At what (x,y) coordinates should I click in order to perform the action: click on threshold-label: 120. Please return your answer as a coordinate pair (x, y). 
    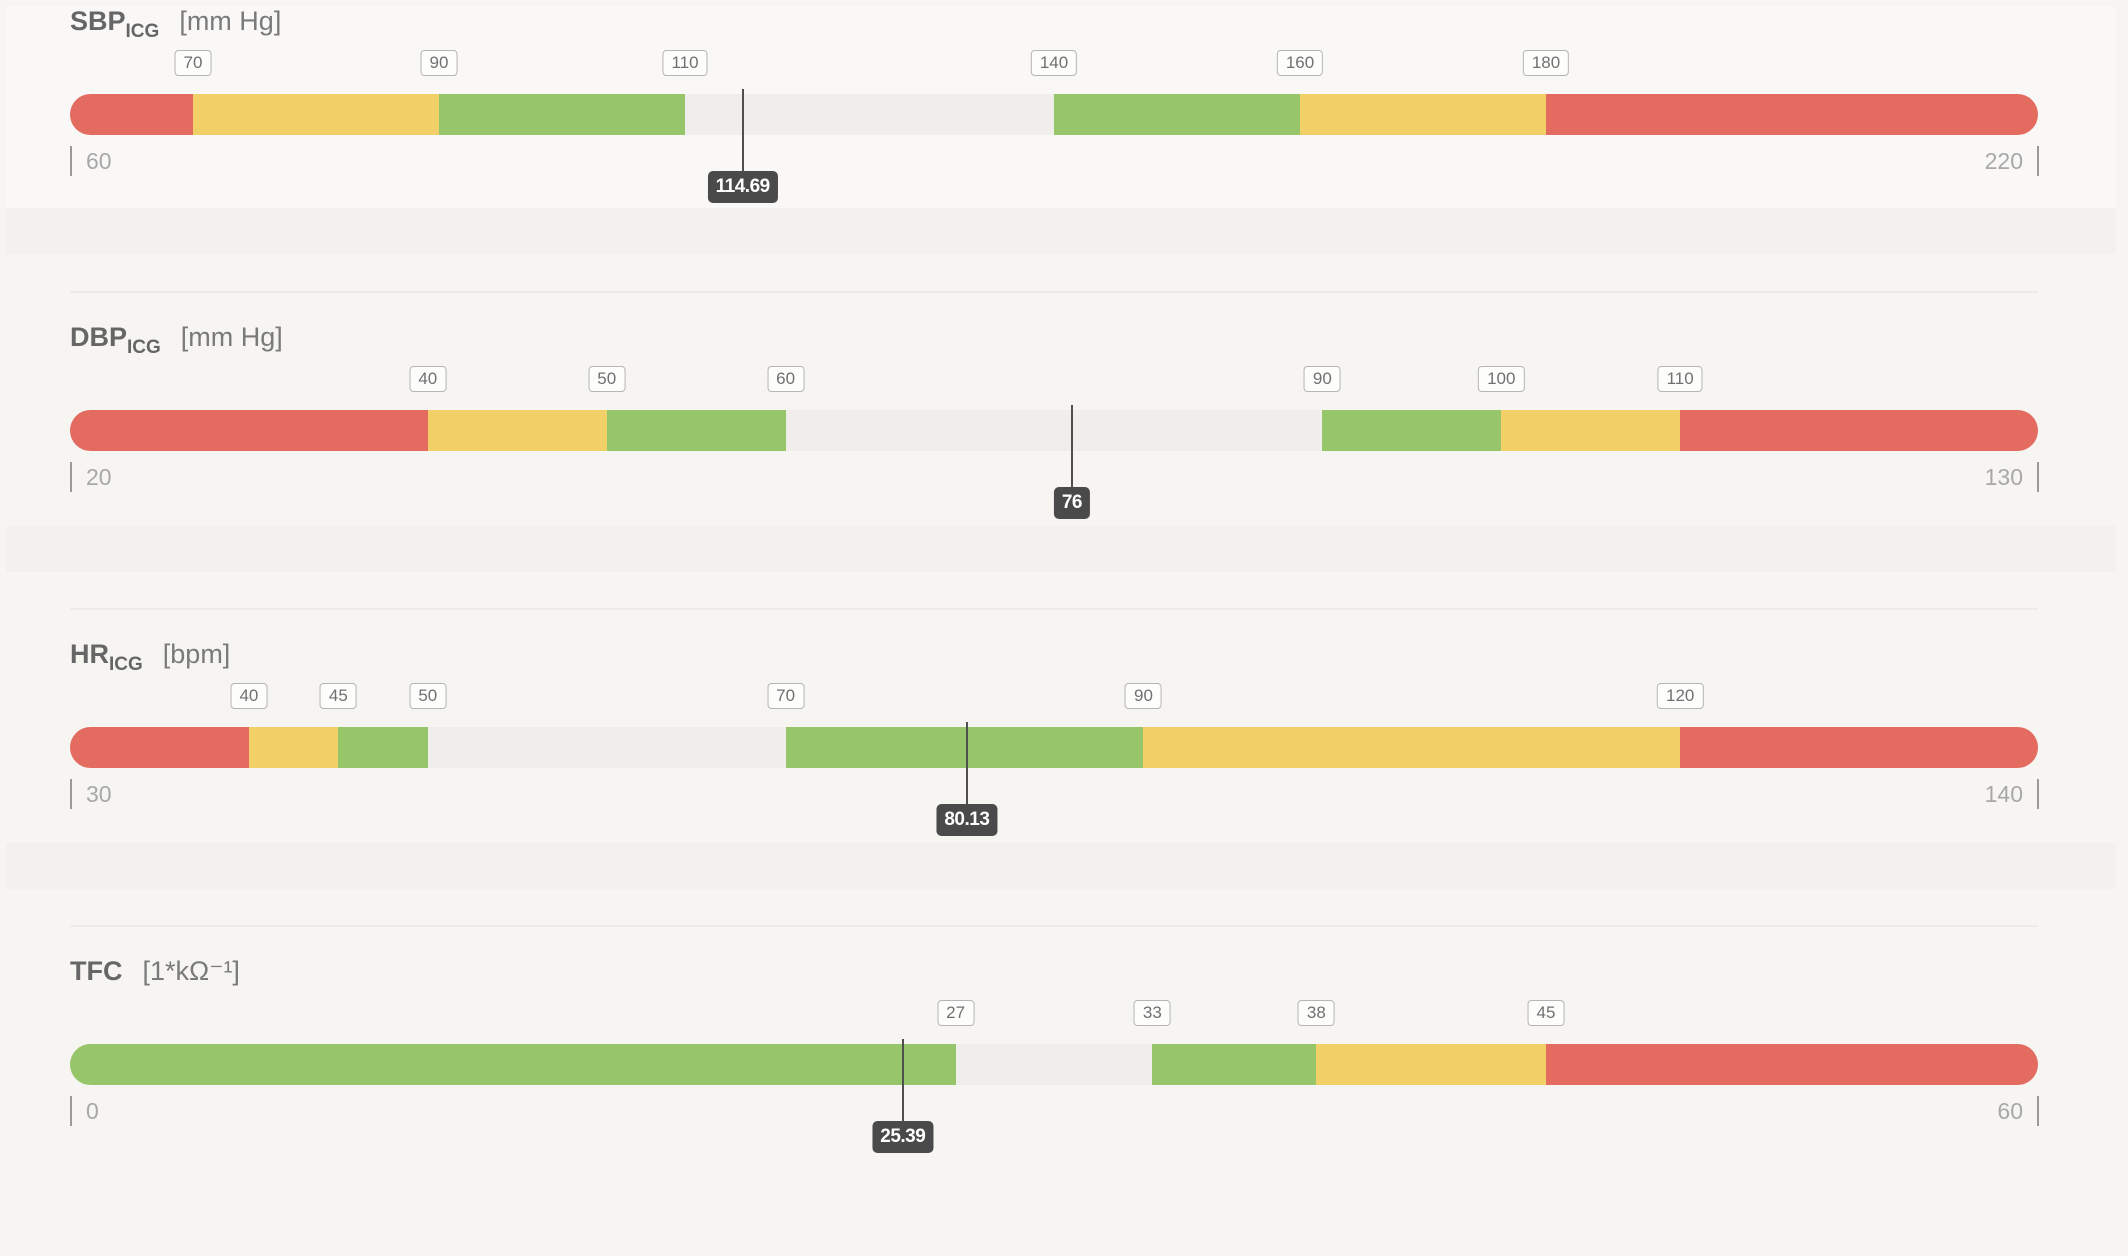
    Looking at the image, I should click on (1680, 696).